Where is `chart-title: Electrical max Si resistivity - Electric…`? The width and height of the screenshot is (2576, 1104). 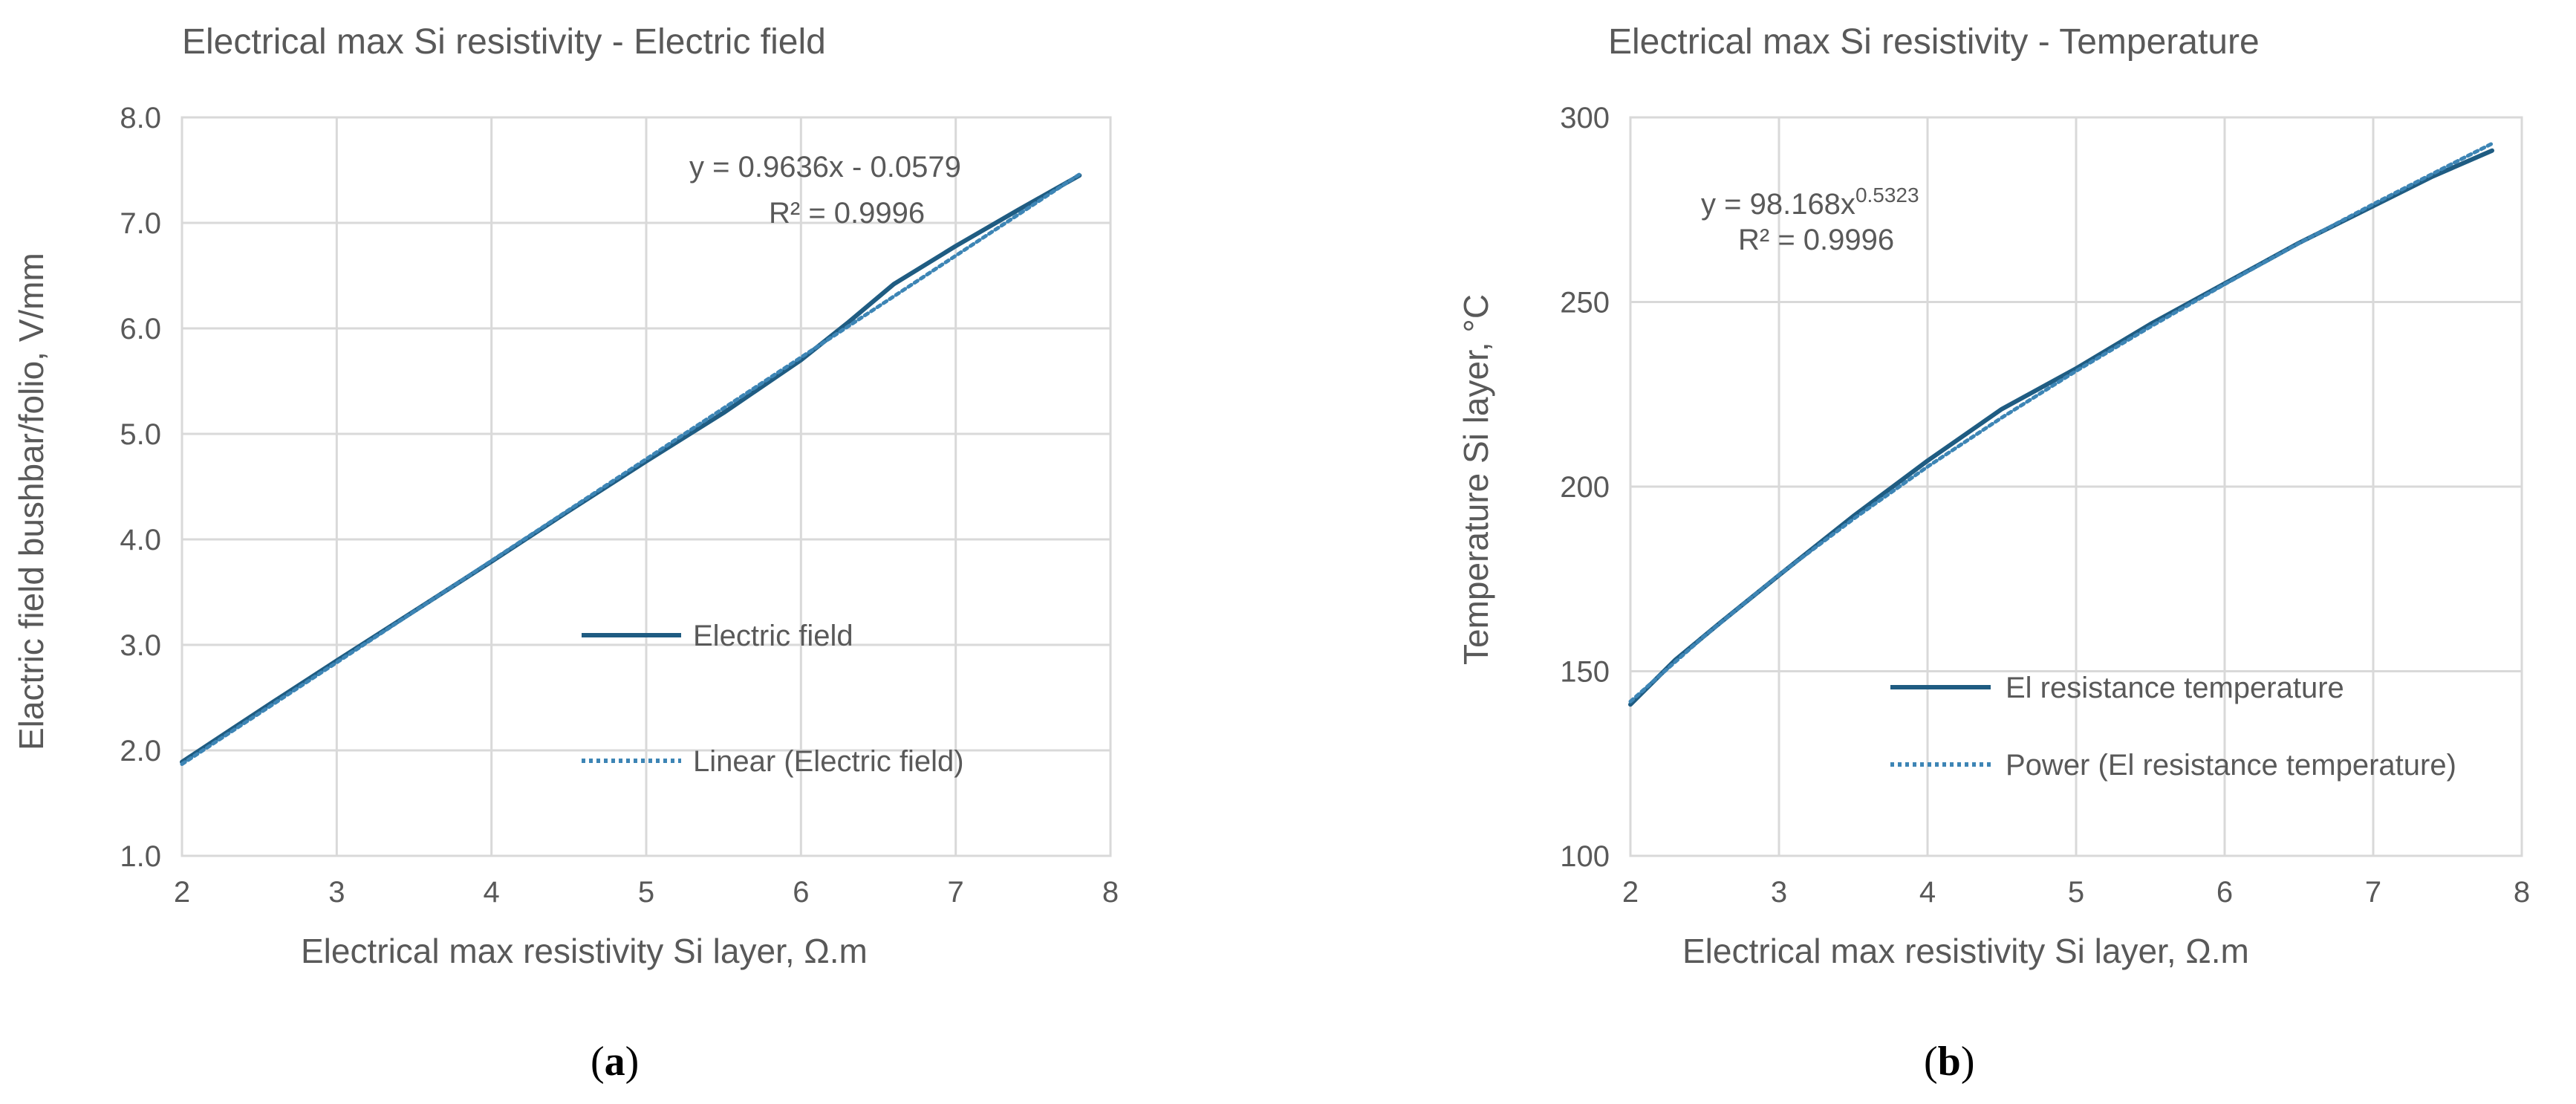 chart-title: Electrical max Si resistivity - Electric… is located at coordinates (504, 42).